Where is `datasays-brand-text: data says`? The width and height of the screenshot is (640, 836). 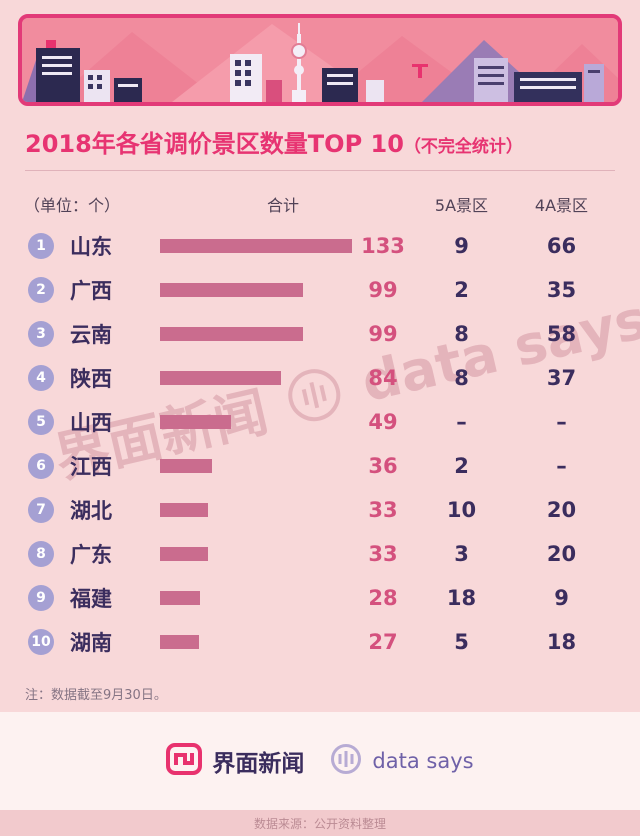 datasays-brand-text: data says is located at coordinates (423, 761).